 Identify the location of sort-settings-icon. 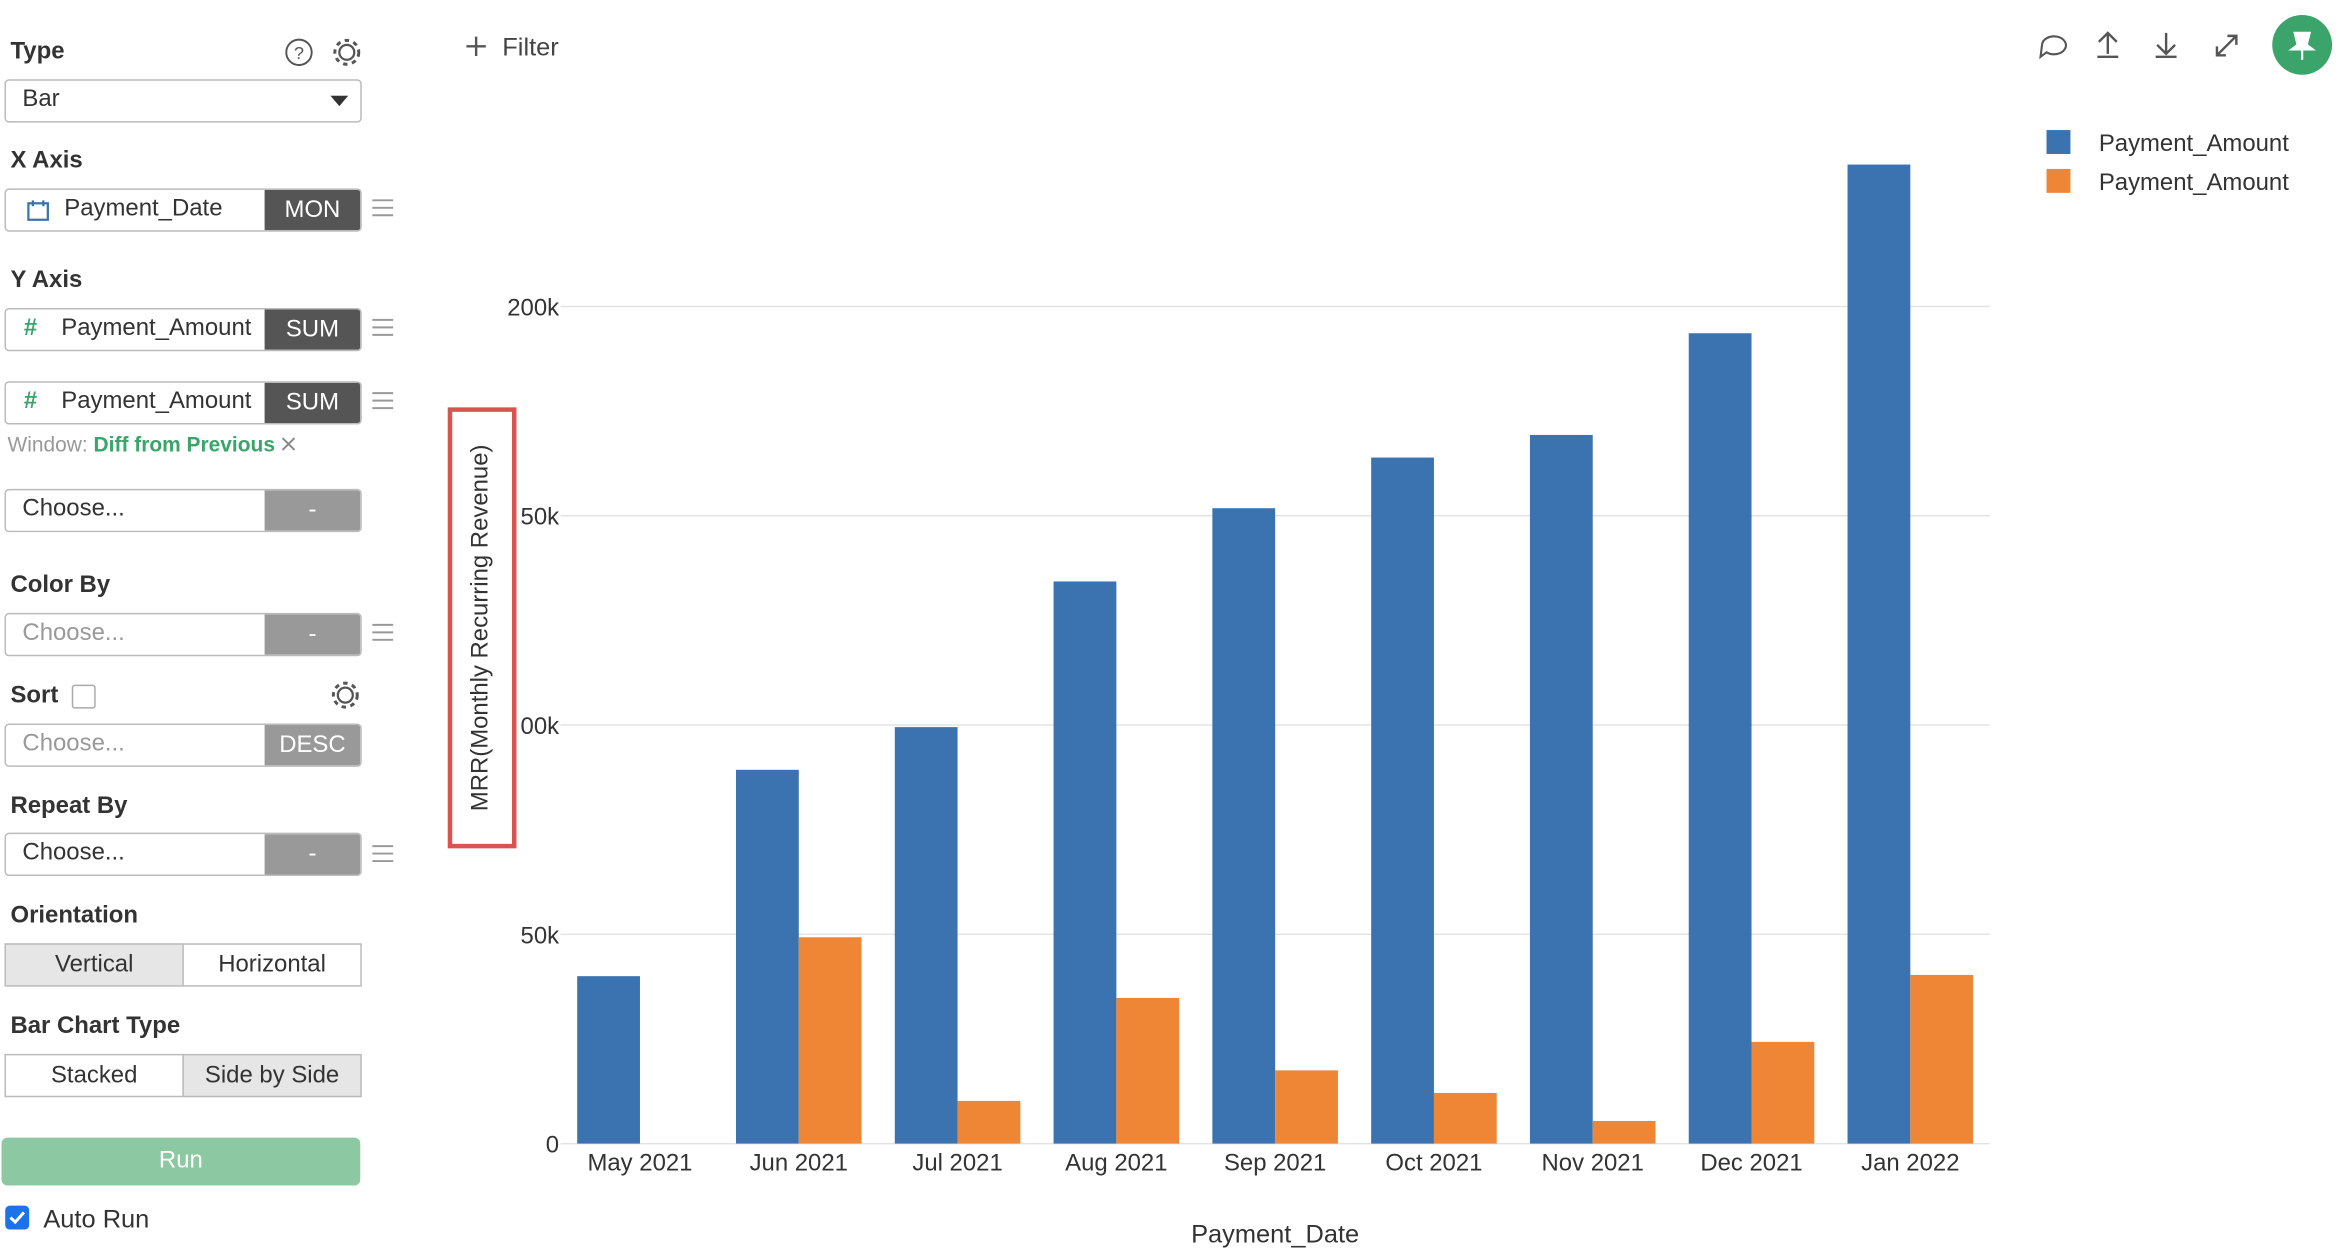
(345, 695).